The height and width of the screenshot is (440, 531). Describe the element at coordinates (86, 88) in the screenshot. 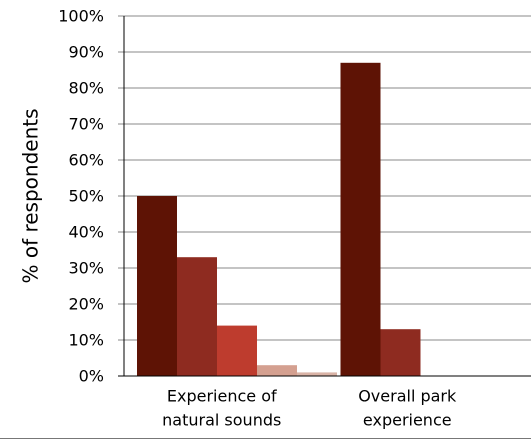

I see `y-tick-label: 80%` at that location.